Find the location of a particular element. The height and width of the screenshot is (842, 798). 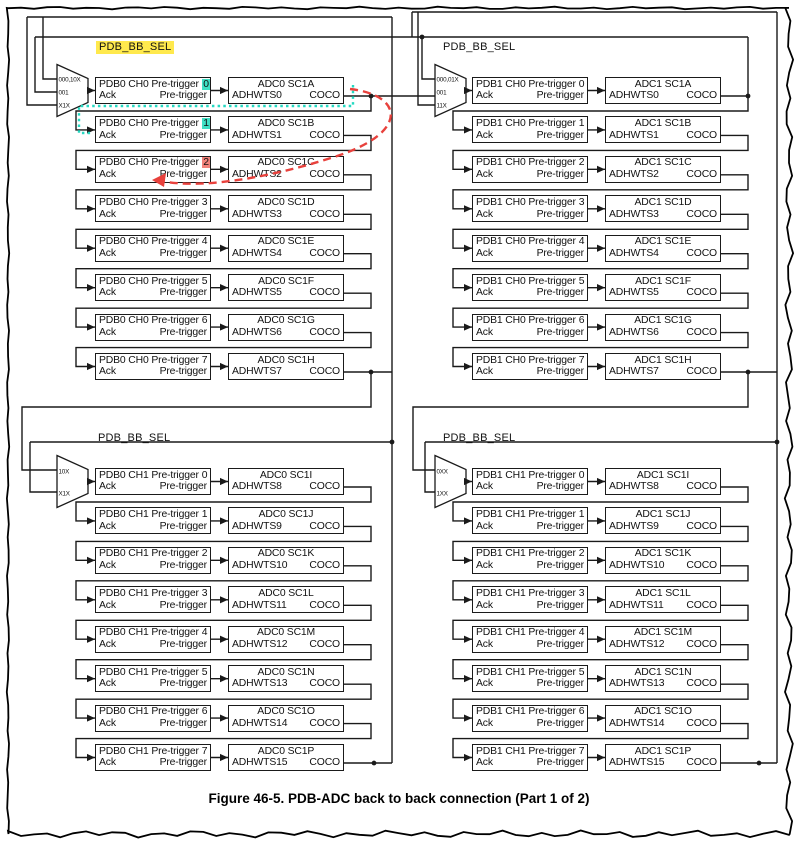

adc-sc1-box: ADC1 SC1K ADHWTS10 COCO is located at coordinates (663, 560).